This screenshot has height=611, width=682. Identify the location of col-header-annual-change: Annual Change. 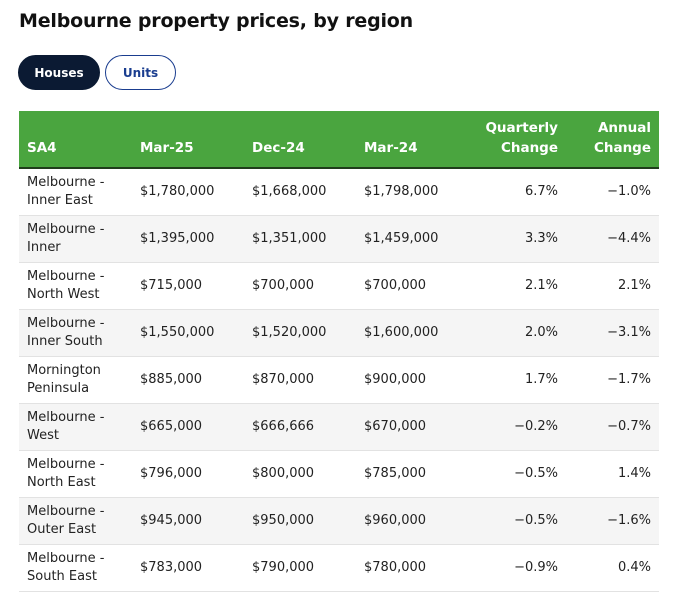
(612, 140).